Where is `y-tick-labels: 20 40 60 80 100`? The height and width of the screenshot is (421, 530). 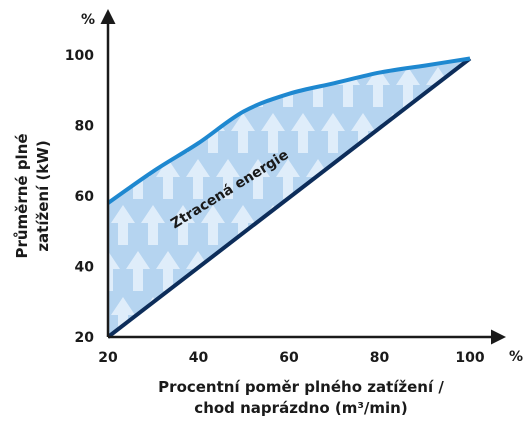
y-tick-labels: 20 40 60 80 100 is located at coordinates (79, 197).